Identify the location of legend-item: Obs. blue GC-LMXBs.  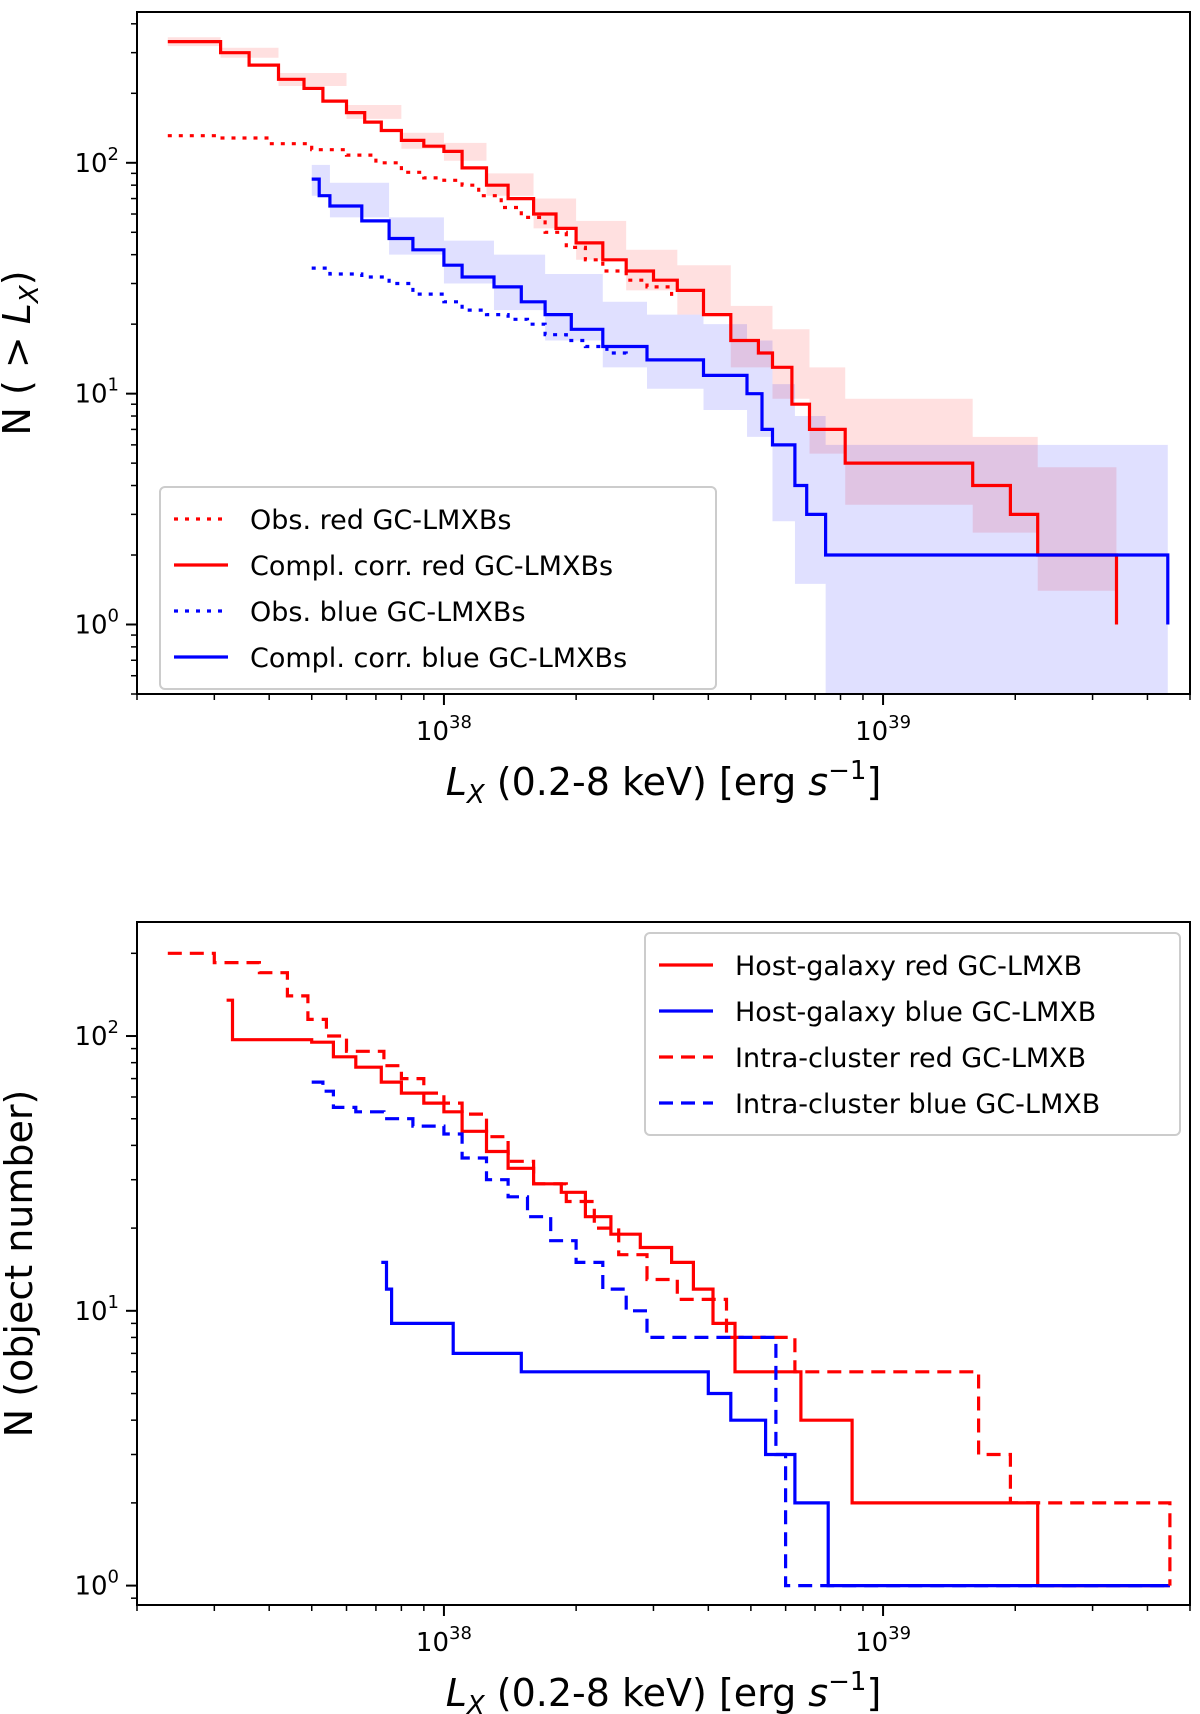
(350, 612).